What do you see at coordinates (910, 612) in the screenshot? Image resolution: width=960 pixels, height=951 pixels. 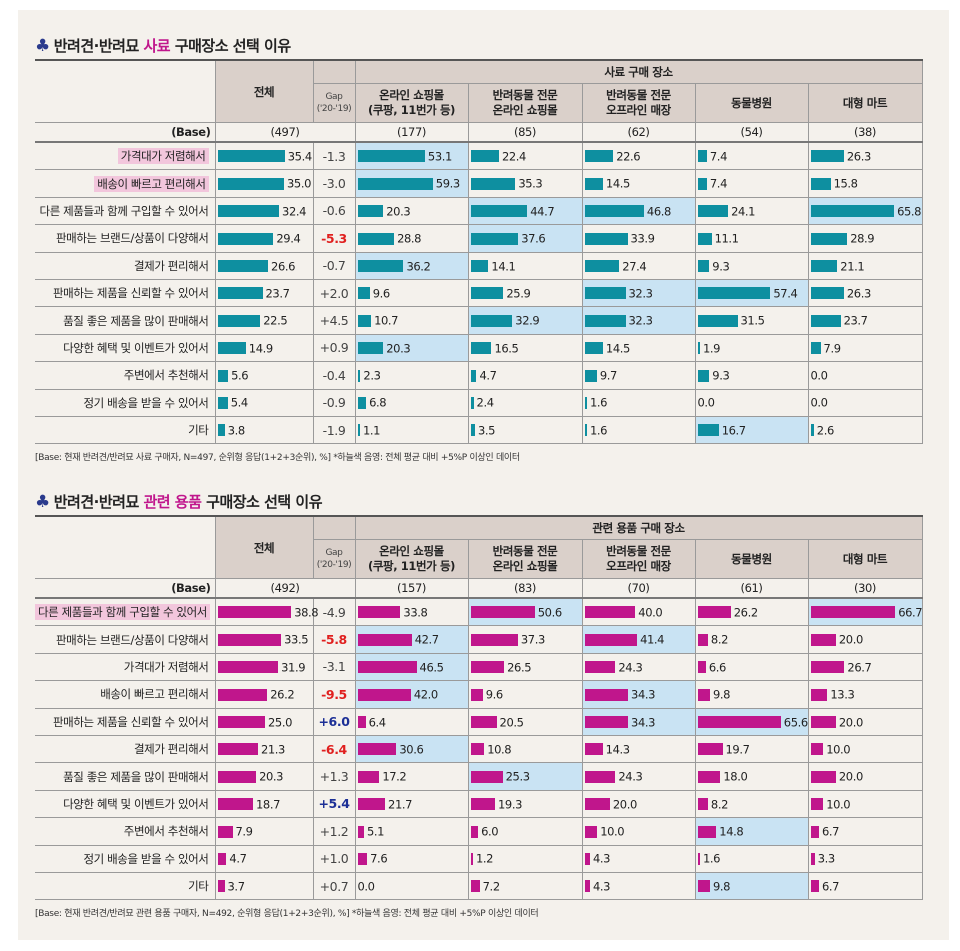 I see `value-label: 66.7` at bounding box center [910, 612].